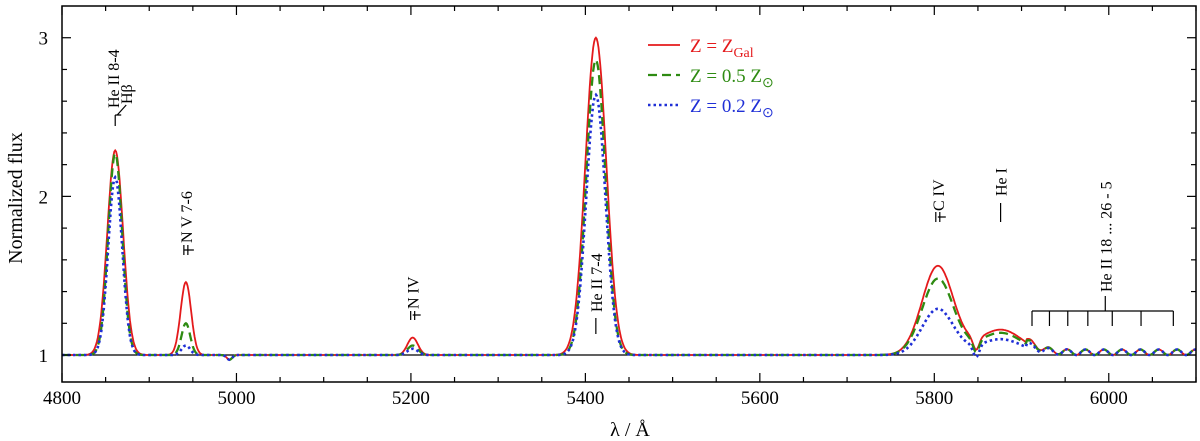  Describe the element at coordinates (597, 282) in the screenshot. I see `annotation-label: He II 7-4` at that location.